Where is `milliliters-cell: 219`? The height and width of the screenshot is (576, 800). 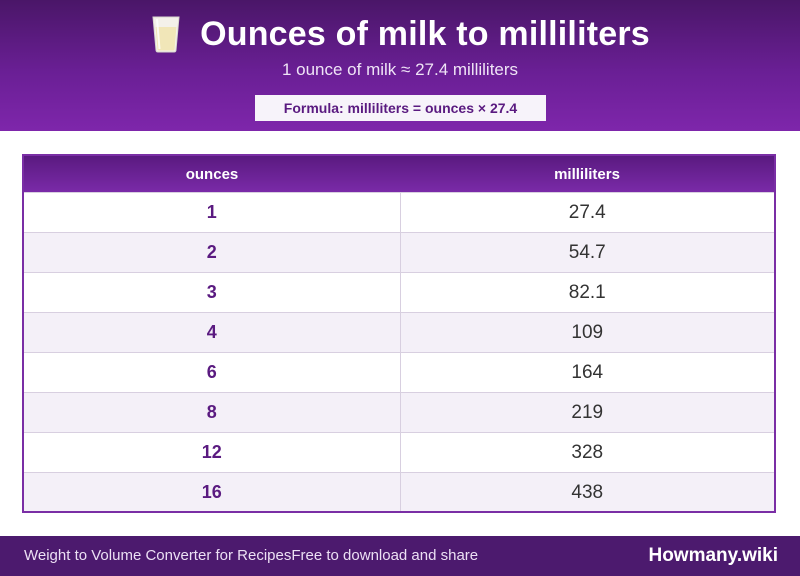 milliliters-cell: 219 is located at coordinates (587, 412).